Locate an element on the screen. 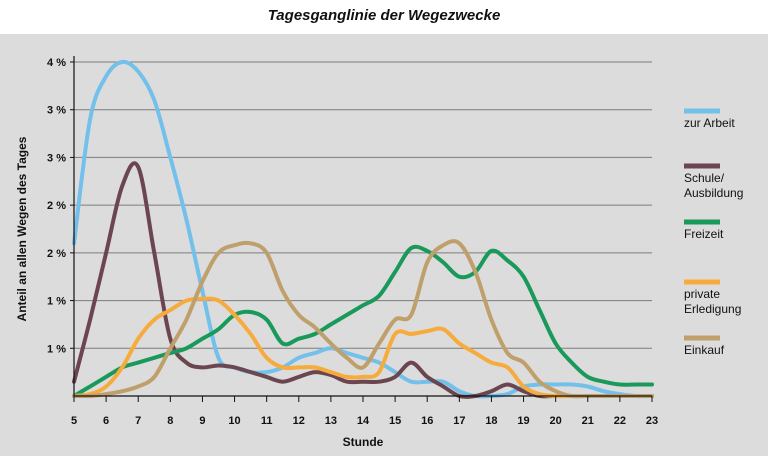 The height and width of the screenshot is (456, 768). x-tick-labels: 5 6 7 8 9 10 11 12 13 14 15 16 17 18 19 20 21 22 23 is located at coordinates (364, 421).